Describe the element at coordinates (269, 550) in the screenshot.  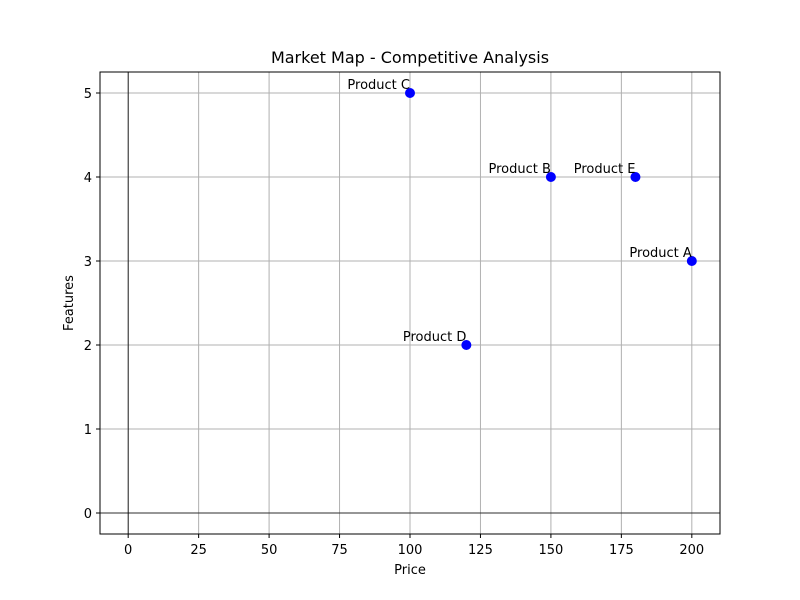
I see `x-tick-label: 50` at that location.